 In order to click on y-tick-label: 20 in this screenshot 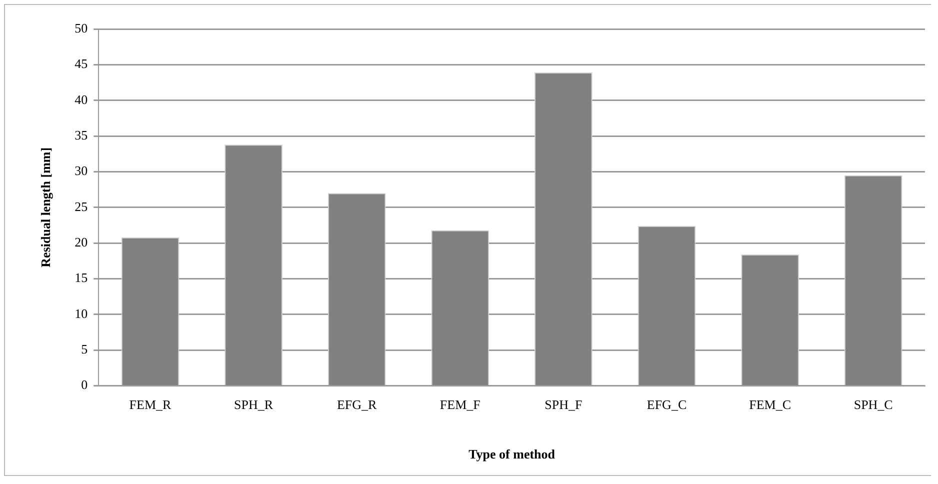, I will do `click(81, 242)`.